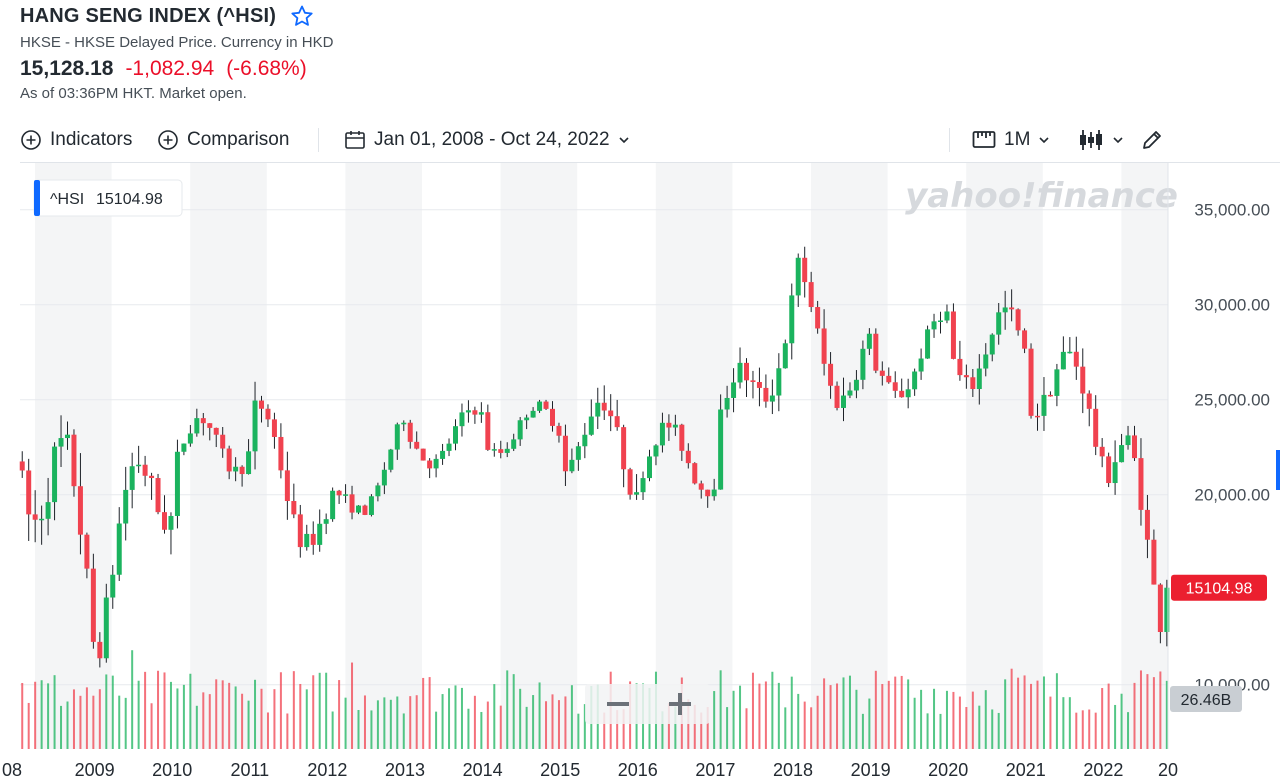 This screenshot has width=1280, height=783. Describe the element at coordinates (487, 140) in the screenshot. I see `date-range-selector: Jan 01, 2008 - Oct 24, 2022` at that location.